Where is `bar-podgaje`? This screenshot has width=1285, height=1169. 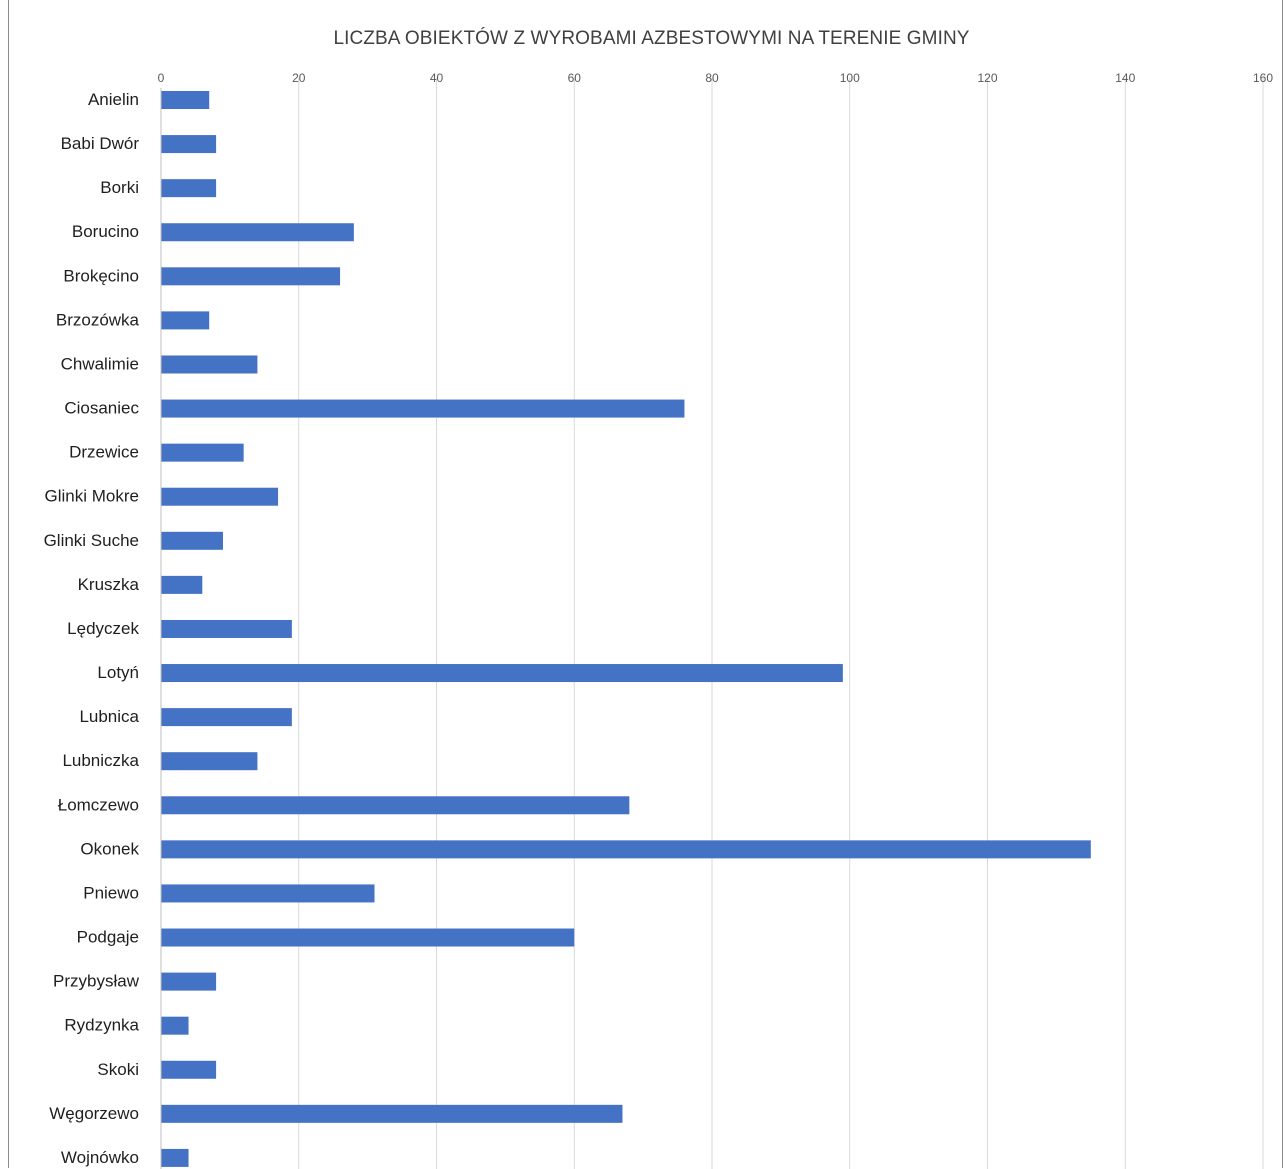
bar-podgaje is located at coordinates (368, 937).